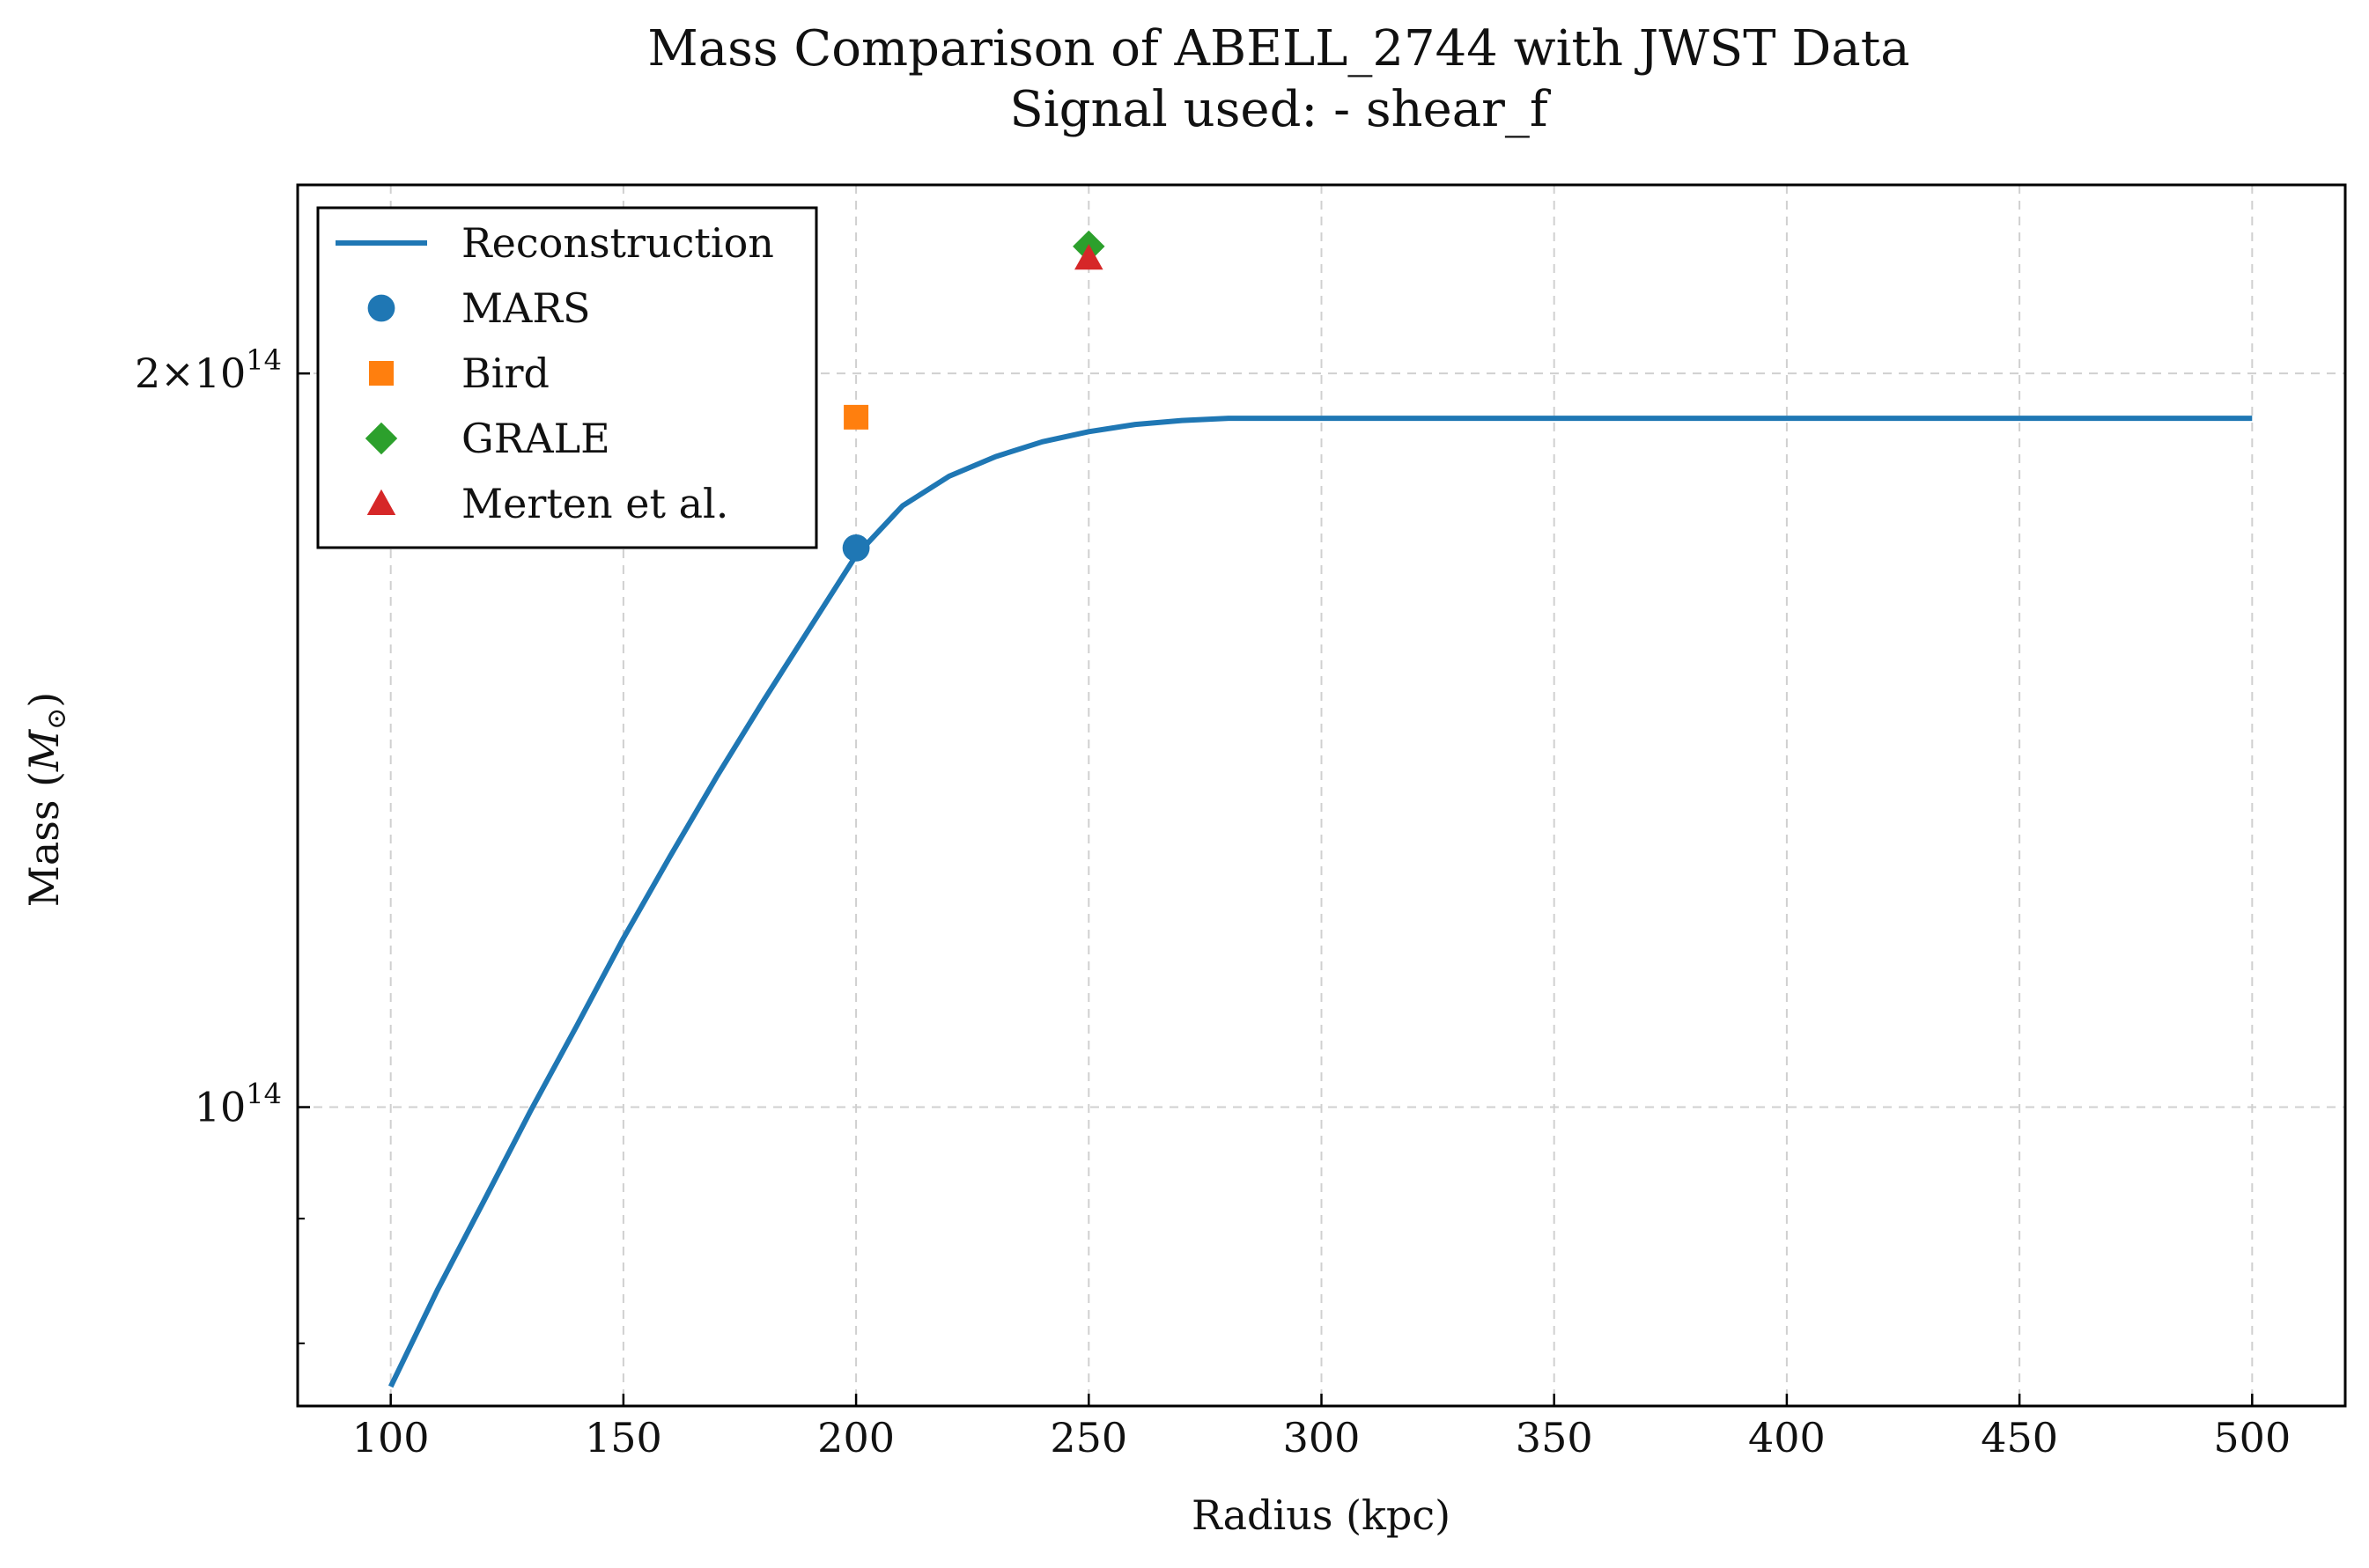 The height and width of the screenshot is (1568, 2369). Describe the element at coordinates (44, 750) in the screenshot. I see `y-axis-label-symbol: M` at that location.